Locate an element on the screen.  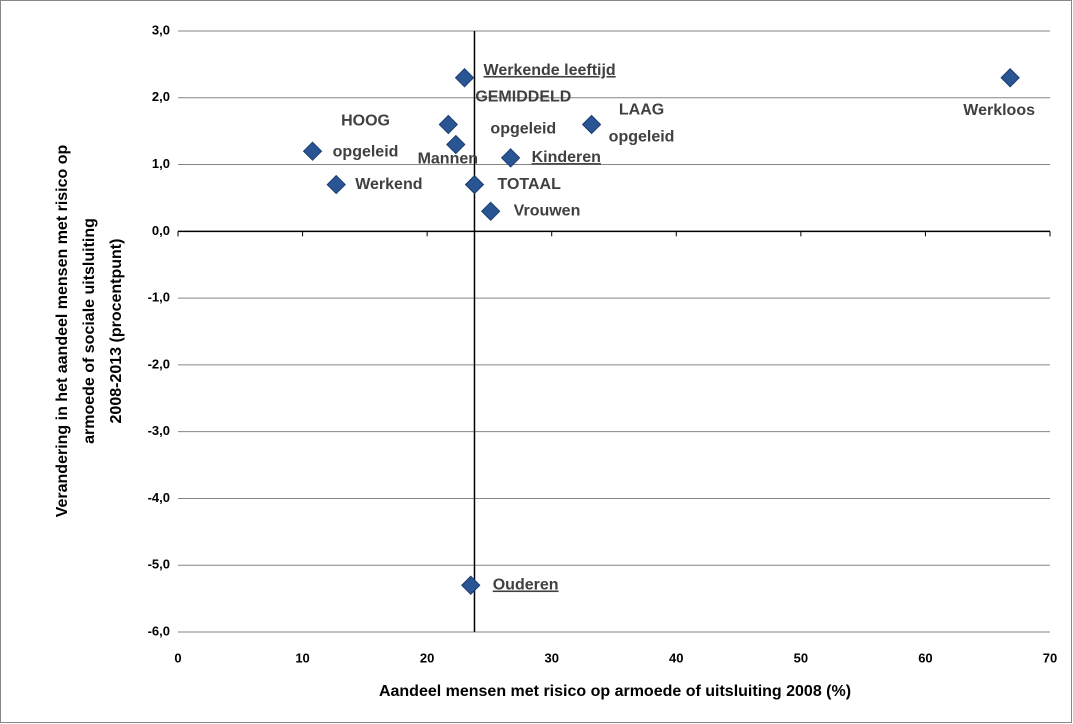
y-tick-label: -3,0 is located at coordinates (159, 430).